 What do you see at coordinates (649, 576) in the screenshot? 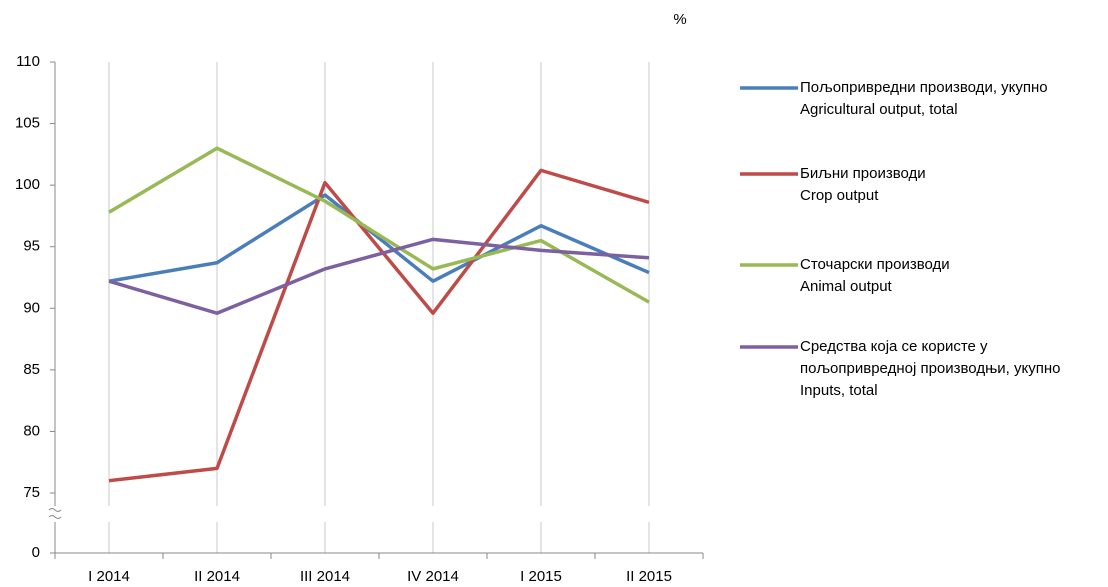
I see `x-tick-label: II 2015` at bounding box center [649, 576].